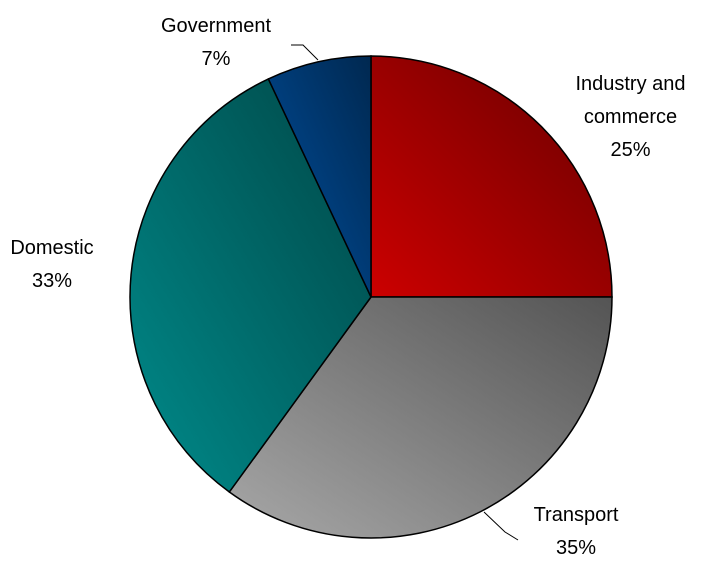 This screenshot has height=565, width=711. I want to click on category-label: Transport, so click(576, 515).